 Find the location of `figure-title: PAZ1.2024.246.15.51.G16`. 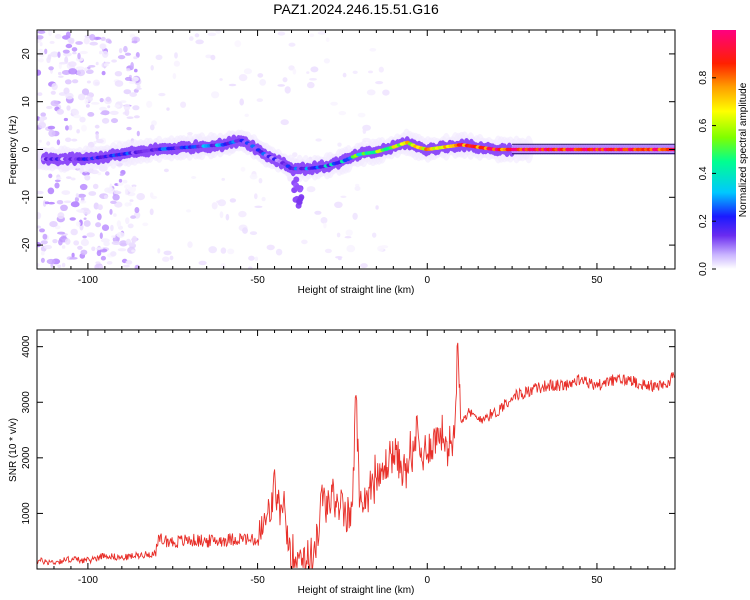

figure-title: PAZ1.2024.246.15.51.G16 is located at coordinates (356, 9).